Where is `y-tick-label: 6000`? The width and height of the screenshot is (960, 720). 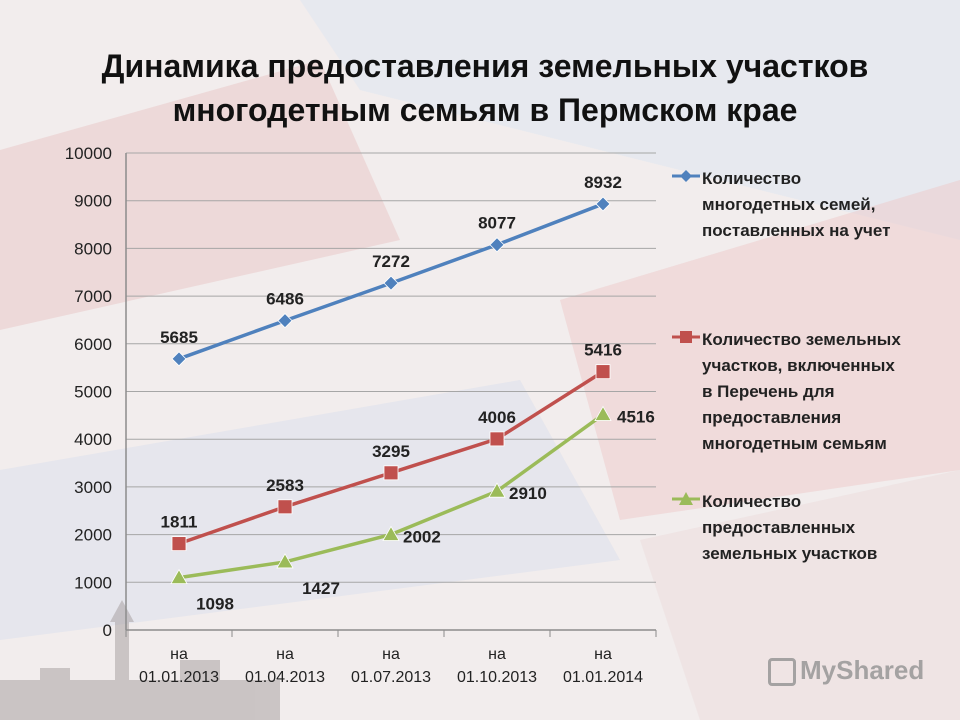
y-tick-label: 6000 is located at coordinates (93, 344).